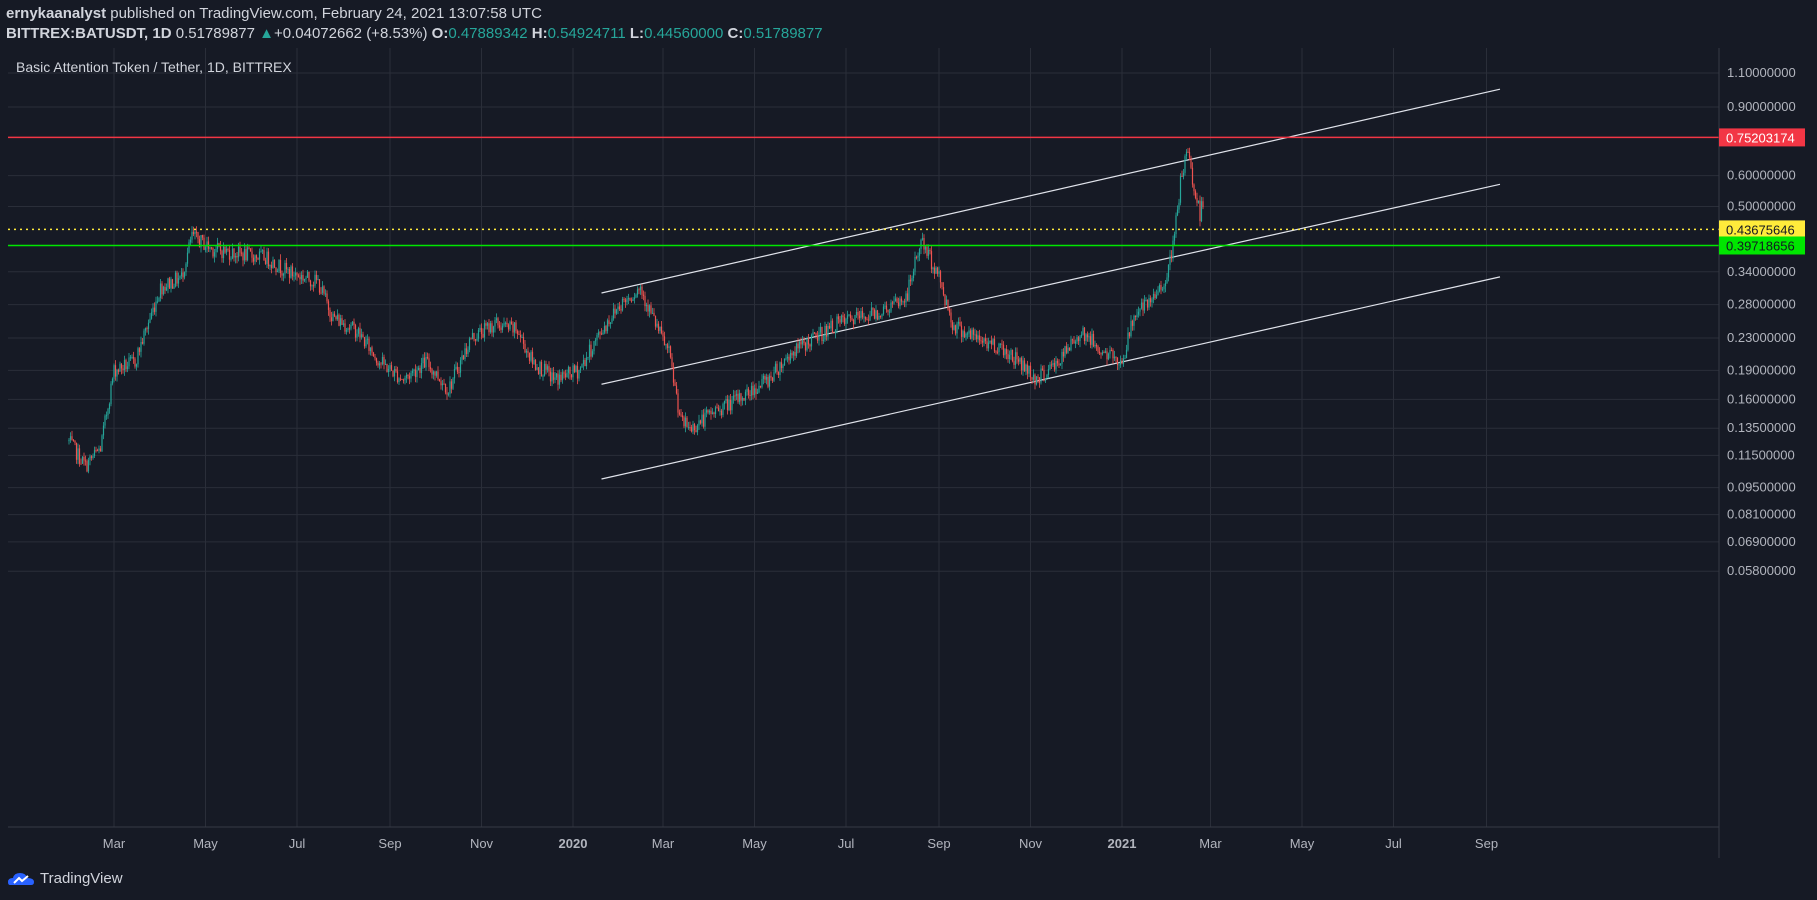  I want to click on price-change: +0.04072662 (+8.53%), so click(351, 33).